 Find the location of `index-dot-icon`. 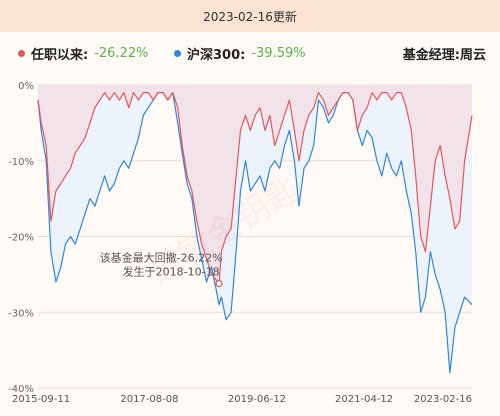

index-dot-icon is located at coordinates (177, 53).